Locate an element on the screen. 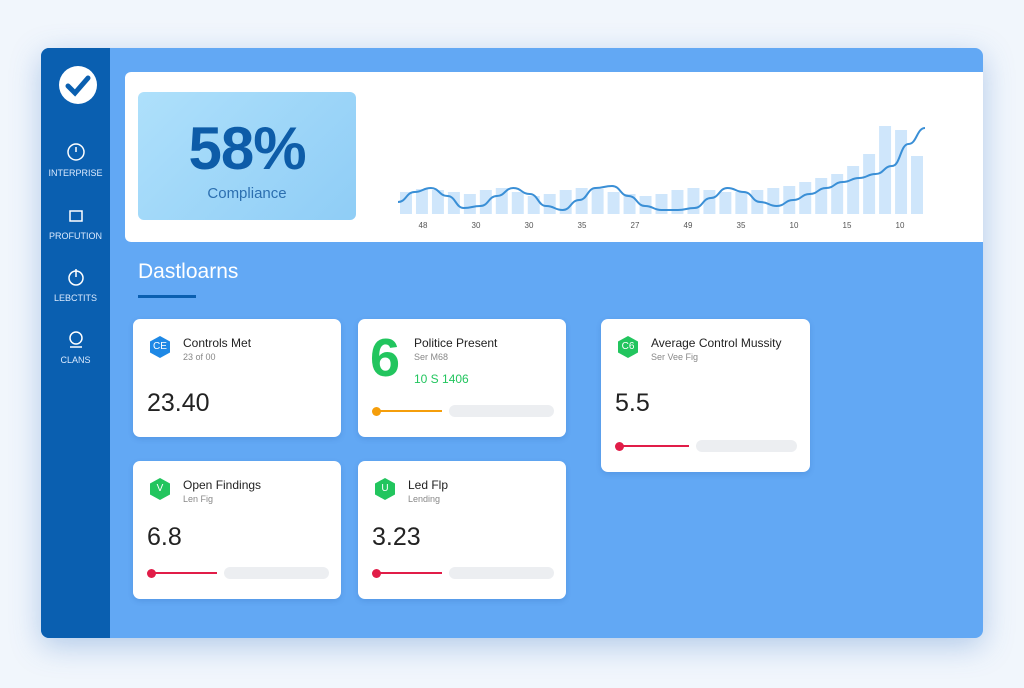  kpi-box: 58% Compliance is located at coordinates (247, 156).